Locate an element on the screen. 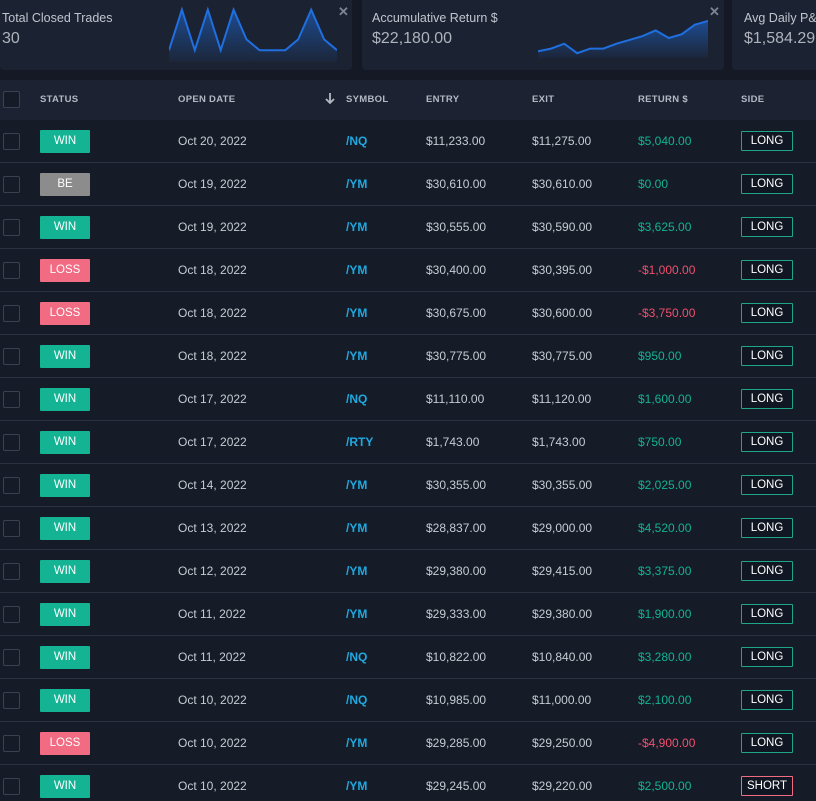 The image size is (816, 801). entry-cell: $29,245.00 is located at coordinates (456, 786).